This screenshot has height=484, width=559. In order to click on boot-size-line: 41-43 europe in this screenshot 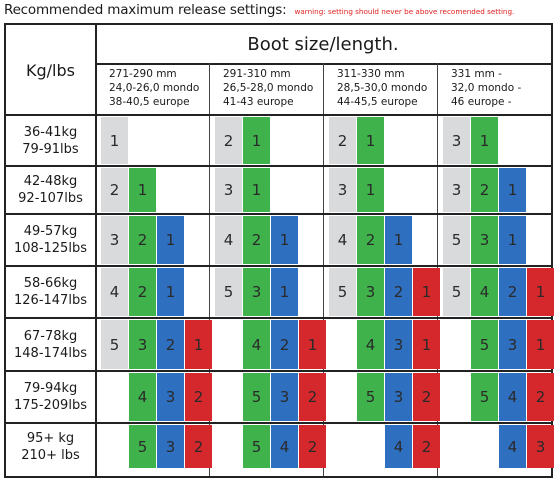, I will do `click(258, 102)`.